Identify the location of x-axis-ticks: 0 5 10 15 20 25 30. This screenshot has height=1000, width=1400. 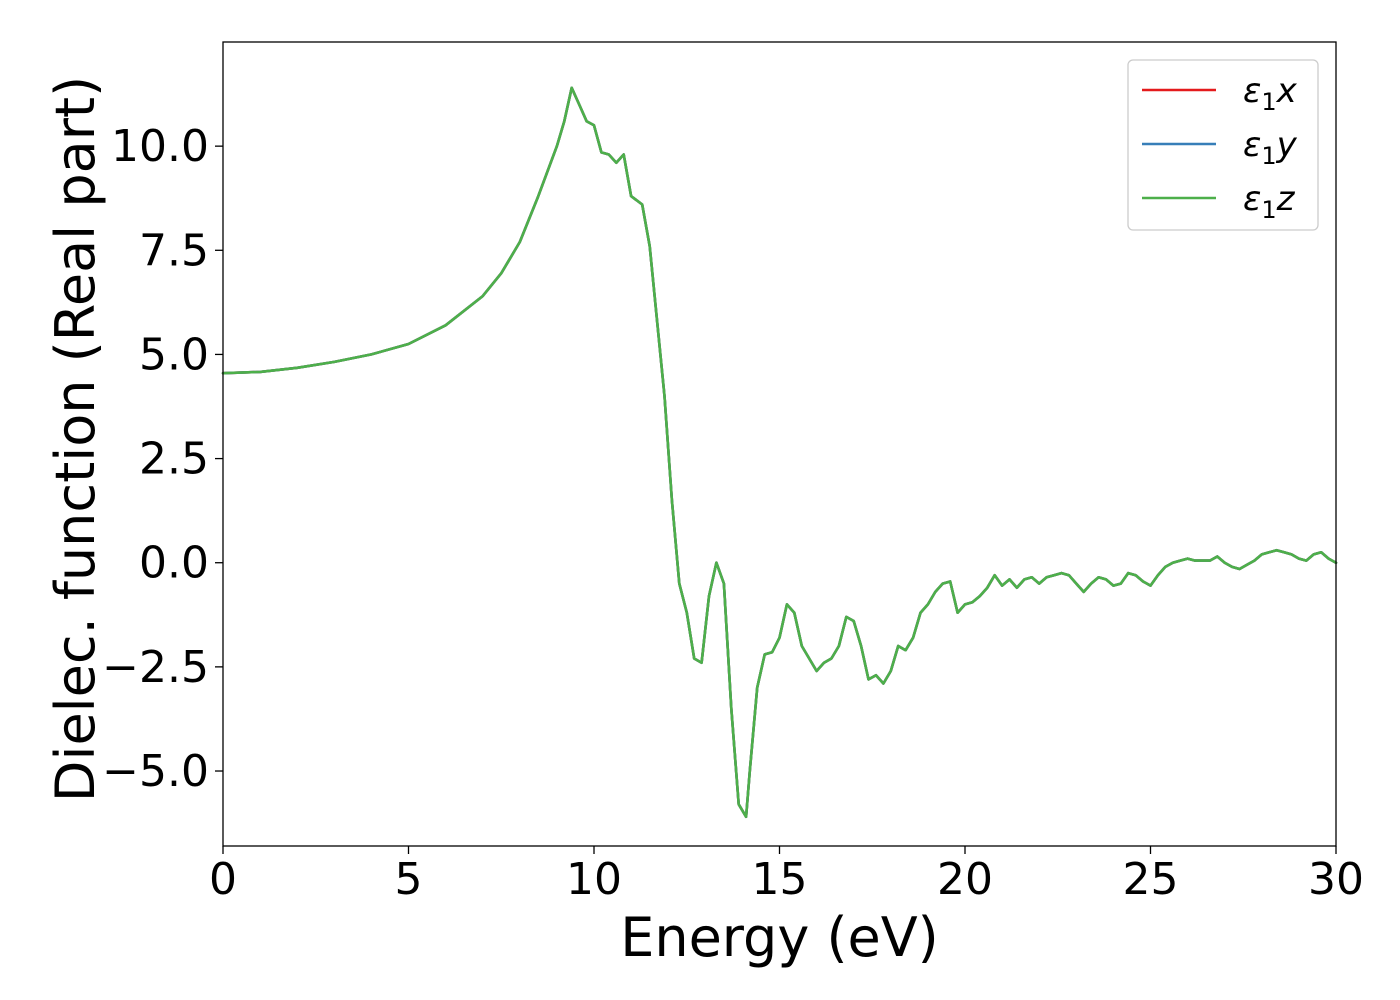
(786, 875).